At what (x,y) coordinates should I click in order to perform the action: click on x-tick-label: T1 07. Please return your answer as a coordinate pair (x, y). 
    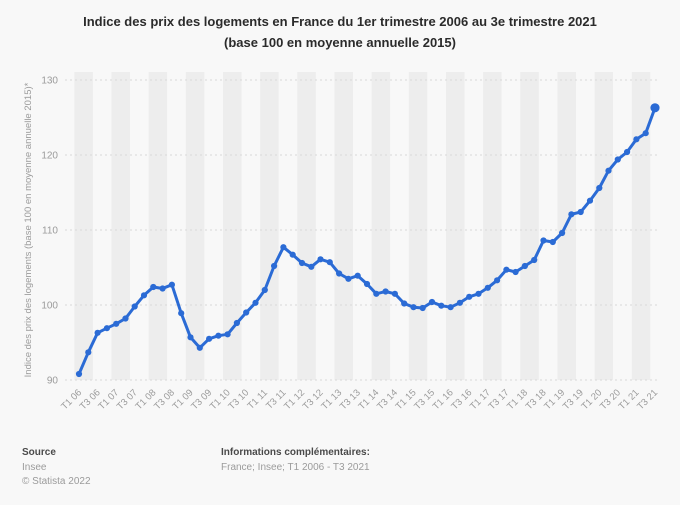
    Looking at the image, I should click on (108, 399).